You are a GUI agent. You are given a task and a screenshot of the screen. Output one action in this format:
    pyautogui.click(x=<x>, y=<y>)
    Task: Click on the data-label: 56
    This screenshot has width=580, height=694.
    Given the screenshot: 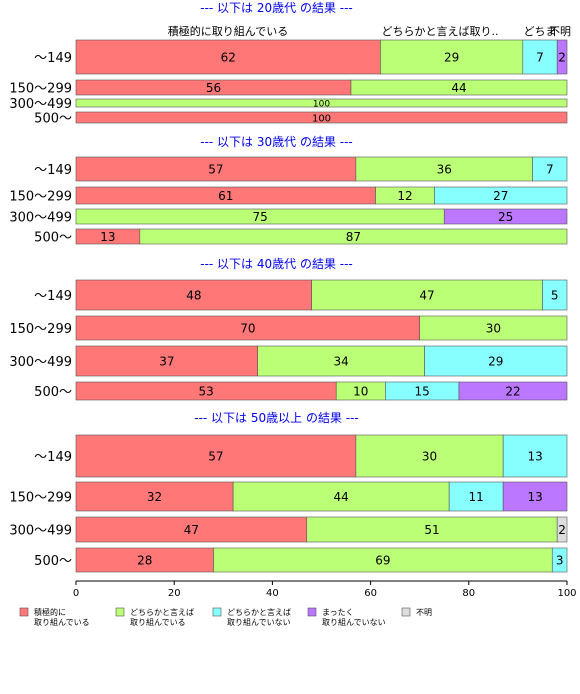 What is the action you would take?
    pyautogui.click(x=213, y=88)
    